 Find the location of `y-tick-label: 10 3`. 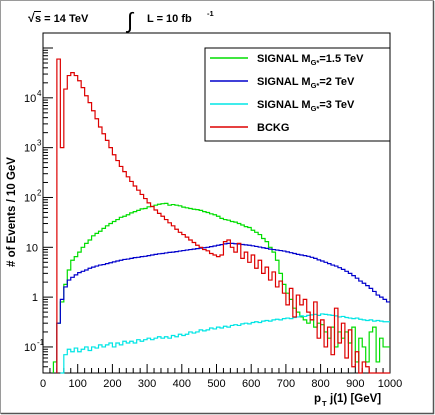

y-tick-label: 10 3 is located at coordinates (33, 147).